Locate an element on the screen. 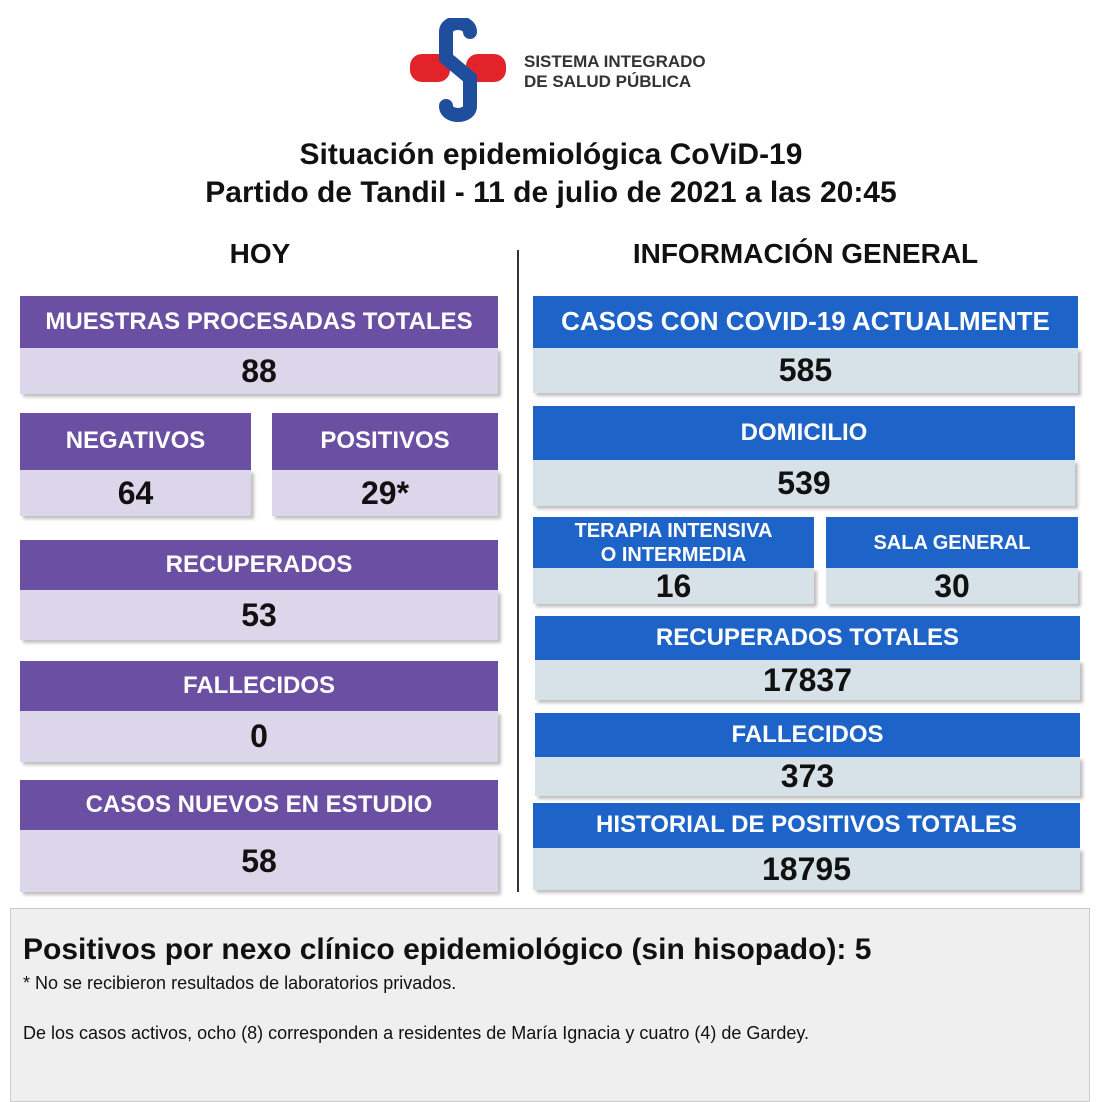 The width and height of the screenshot is (1102, 1102). section-heading: INFORMACIÓN GENERAL is located at coordinates (805, 253).